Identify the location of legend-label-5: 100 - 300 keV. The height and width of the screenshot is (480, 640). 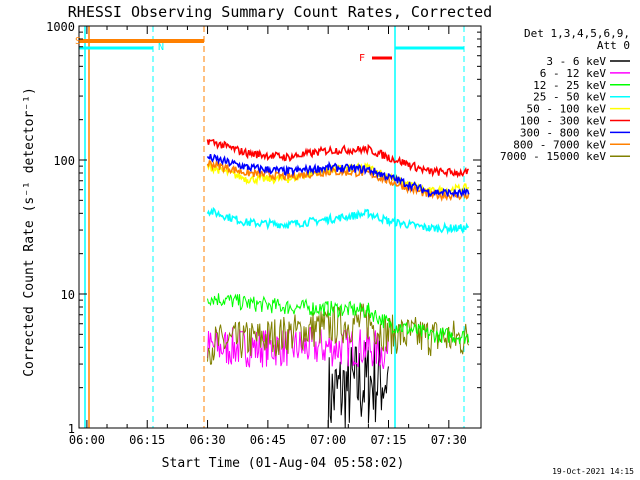
(563, 121).